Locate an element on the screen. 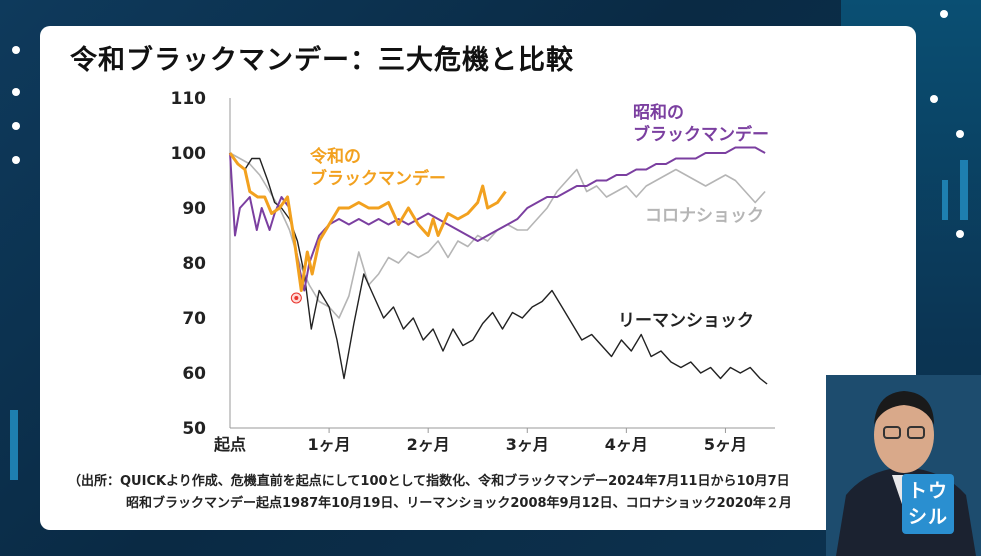 The height and width of the screenshot is (556, 981). x-tick-label: 5ヶ月 is located at coordinates (725, 444).